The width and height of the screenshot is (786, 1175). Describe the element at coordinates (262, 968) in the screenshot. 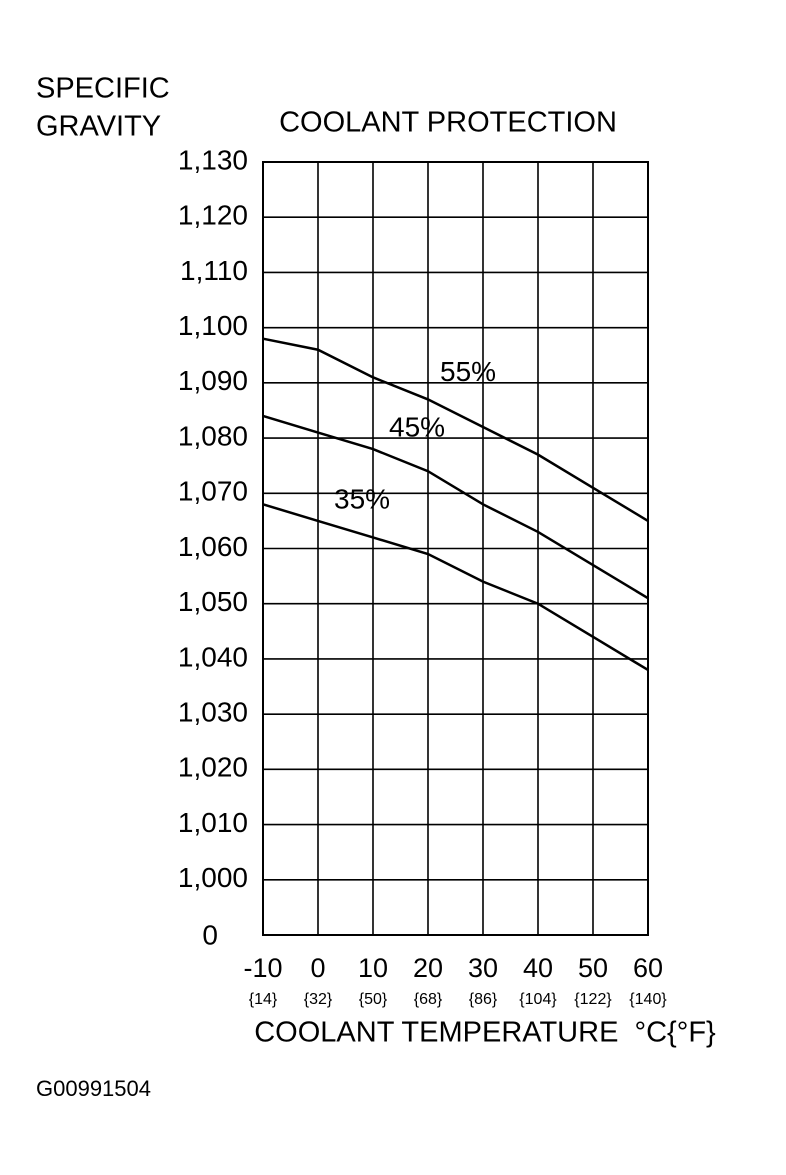

I see `x-tick-label: -10` at that location.